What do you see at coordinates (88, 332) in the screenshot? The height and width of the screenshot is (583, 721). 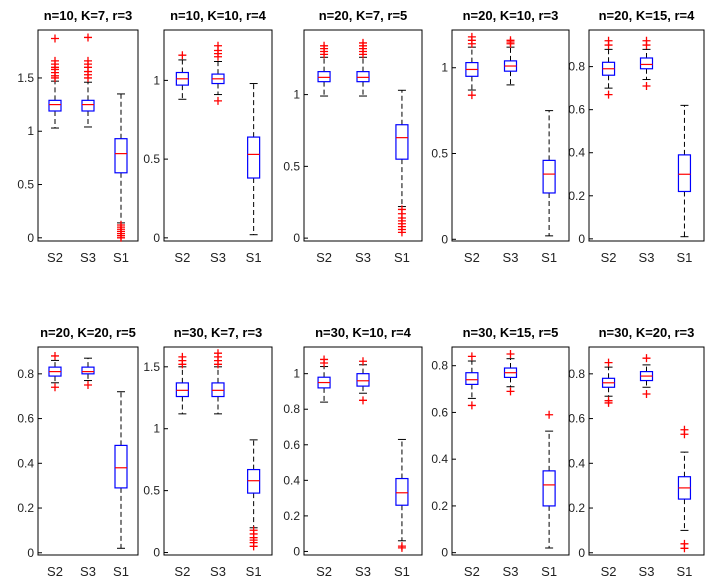 I see `panel-title: n=20, K=20, r=5` at bounding box center [88, 332].